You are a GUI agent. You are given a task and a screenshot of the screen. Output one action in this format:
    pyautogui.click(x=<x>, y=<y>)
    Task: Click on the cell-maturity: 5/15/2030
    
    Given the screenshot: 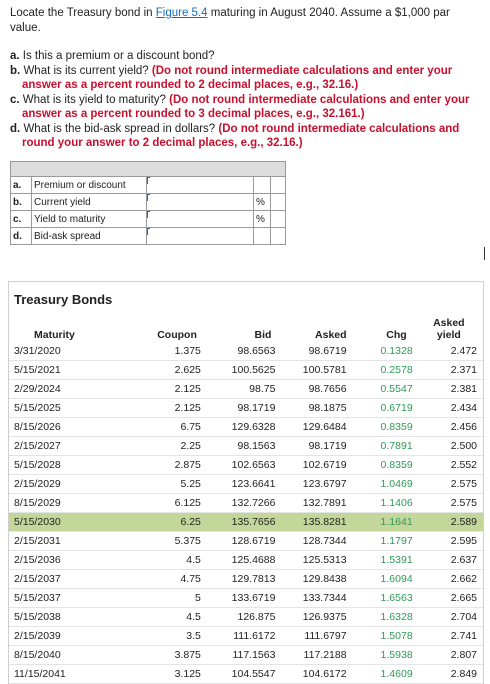 What is the action you would take?
    pyautogui.click(x=66, y=522)
    